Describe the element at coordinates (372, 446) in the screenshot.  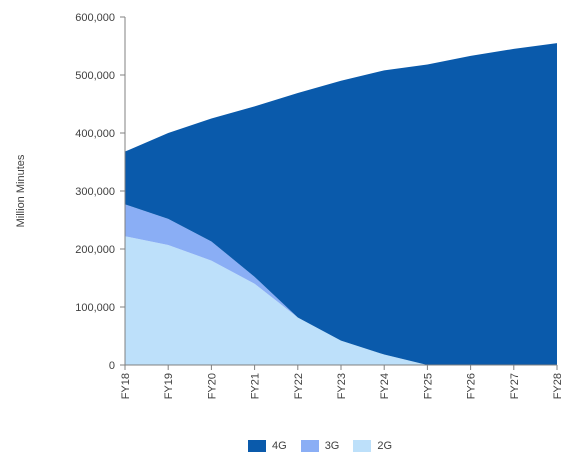
I see `legend-item-2g: 2G` at that location.